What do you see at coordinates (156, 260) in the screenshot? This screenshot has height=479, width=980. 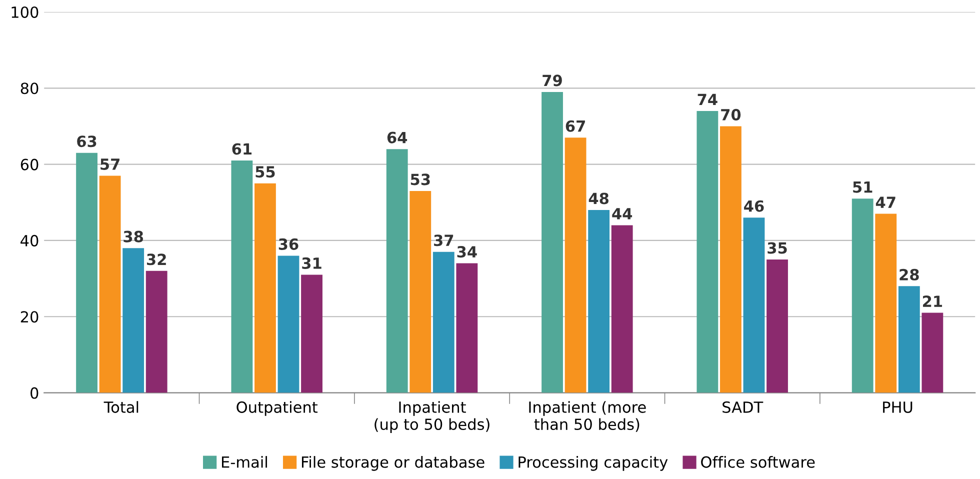 I see `data-label: 32` at bounding box center [156, 260].